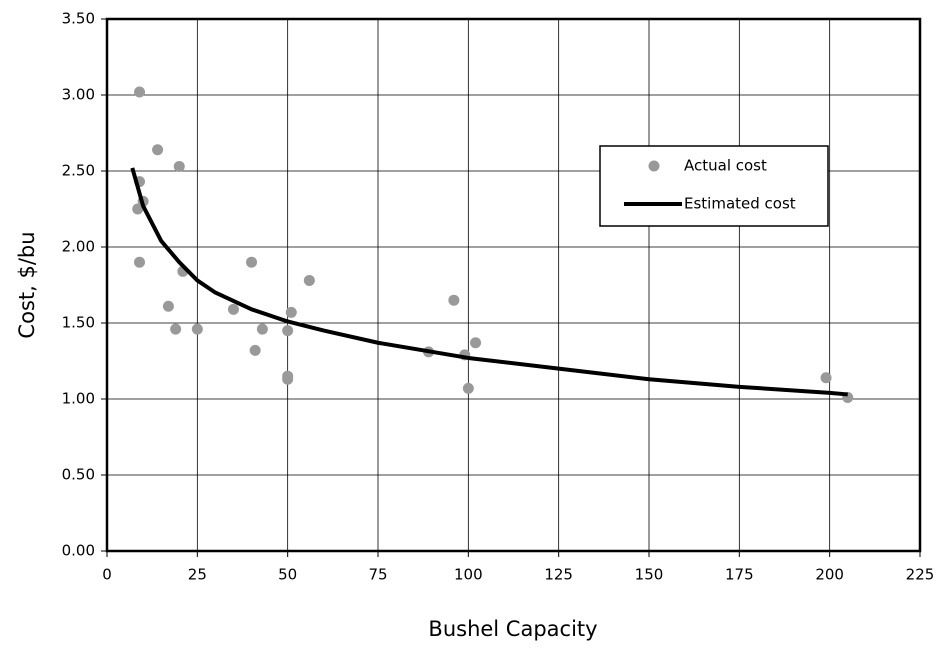 The image size is (936, 648). I want to click on legend-marker, so click(654, 166).